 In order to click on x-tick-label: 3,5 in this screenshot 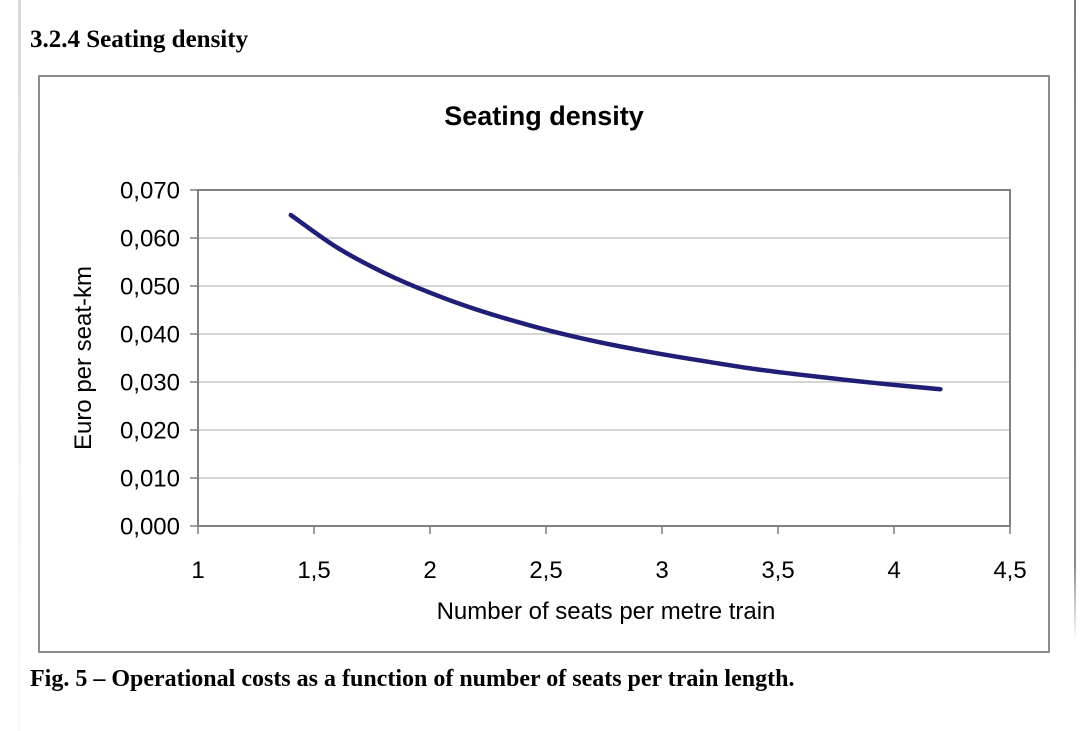, I will do `click(777, 570)`.